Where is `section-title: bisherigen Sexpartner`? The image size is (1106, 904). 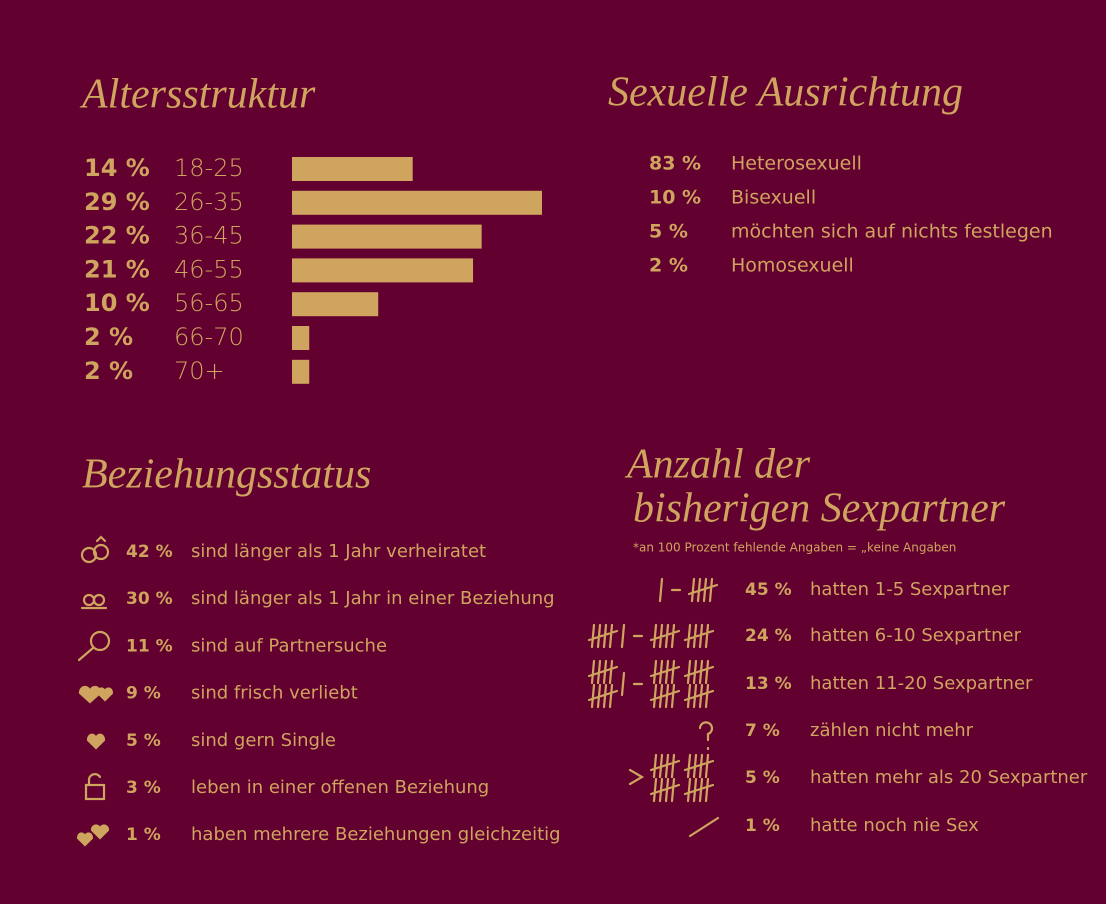
section-title: bisherigen Sexpartner is located at coordinates (819, 509).